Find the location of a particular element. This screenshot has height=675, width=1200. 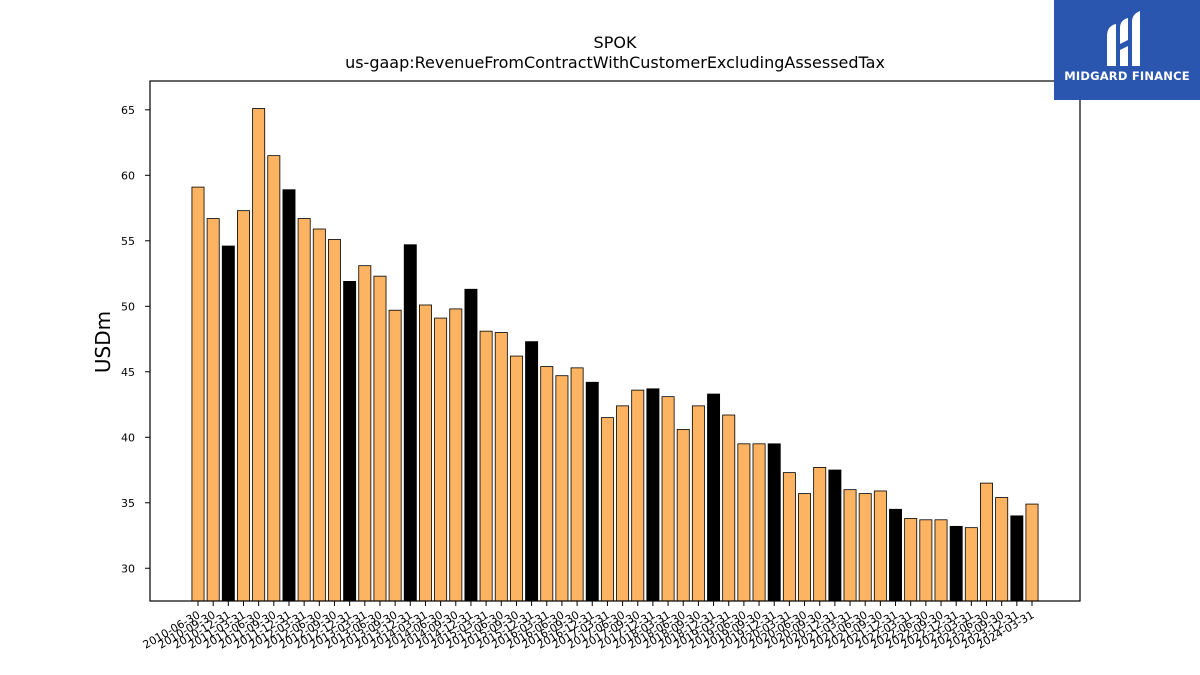

chart-title: SPOK is located at coordinates (615, 42).